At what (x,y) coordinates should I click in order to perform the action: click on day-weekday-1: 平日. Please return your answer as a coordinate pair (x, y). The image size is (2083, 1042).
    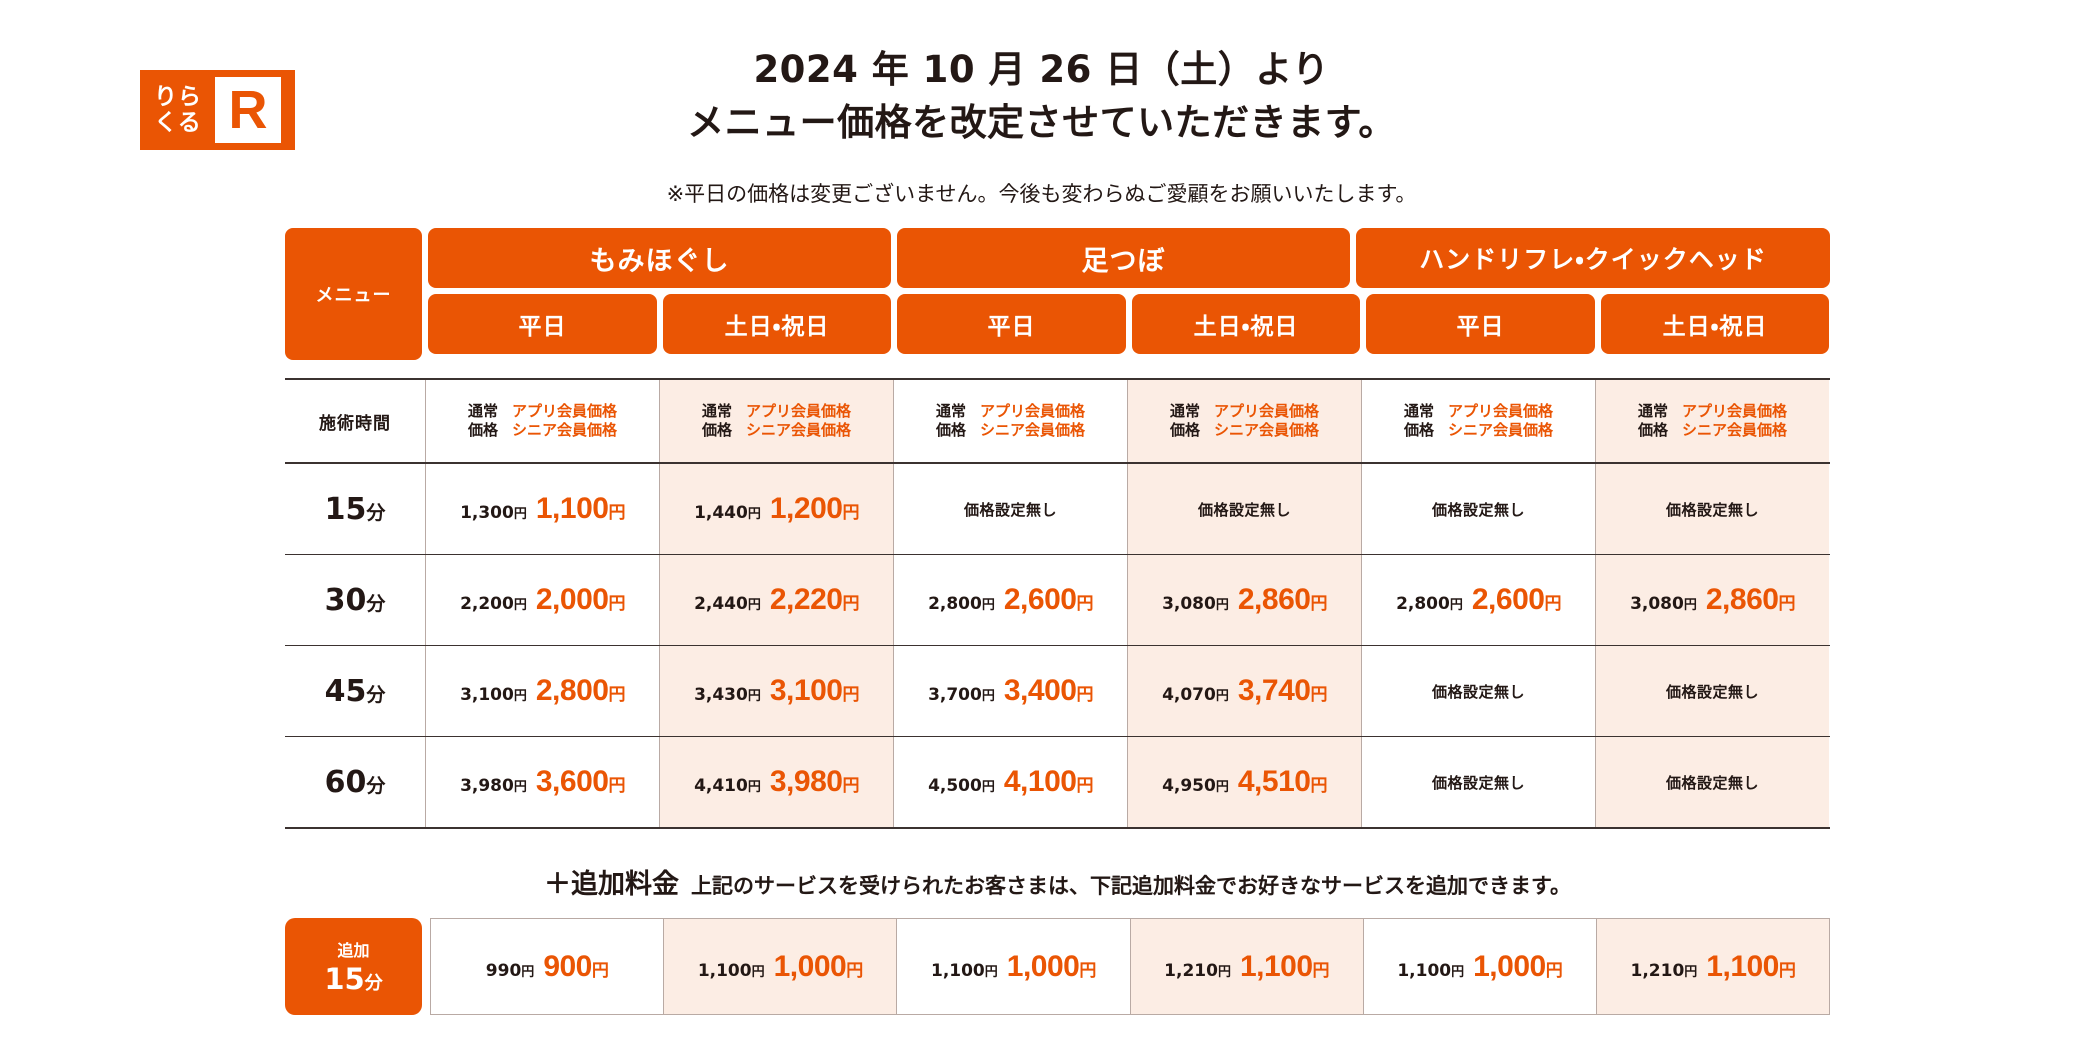
    Looking at the image, I should click on (542, 324).